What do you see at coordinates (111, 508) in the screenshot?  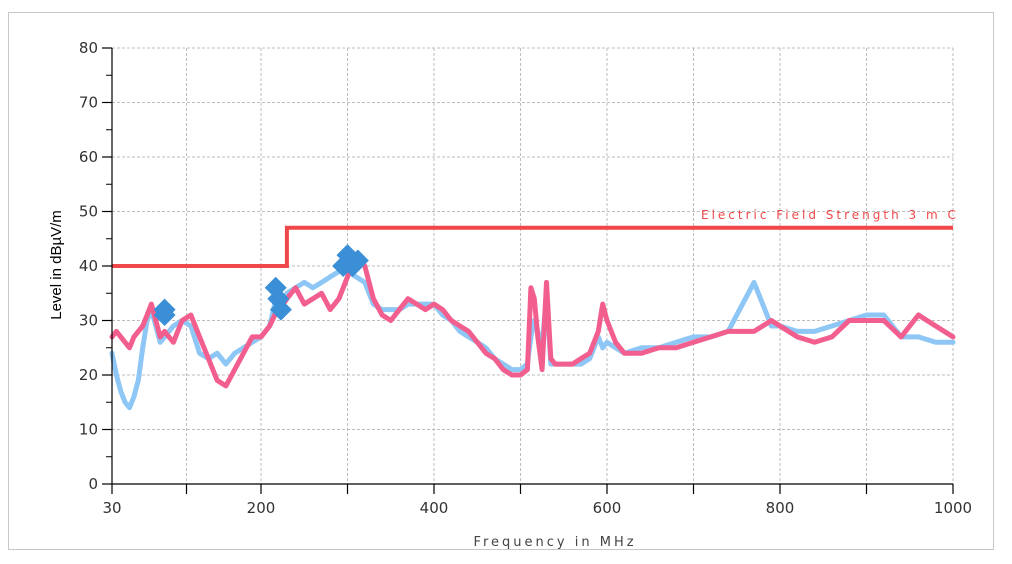 I see `x-tick-label: 30` at bounding box center [111, 508].